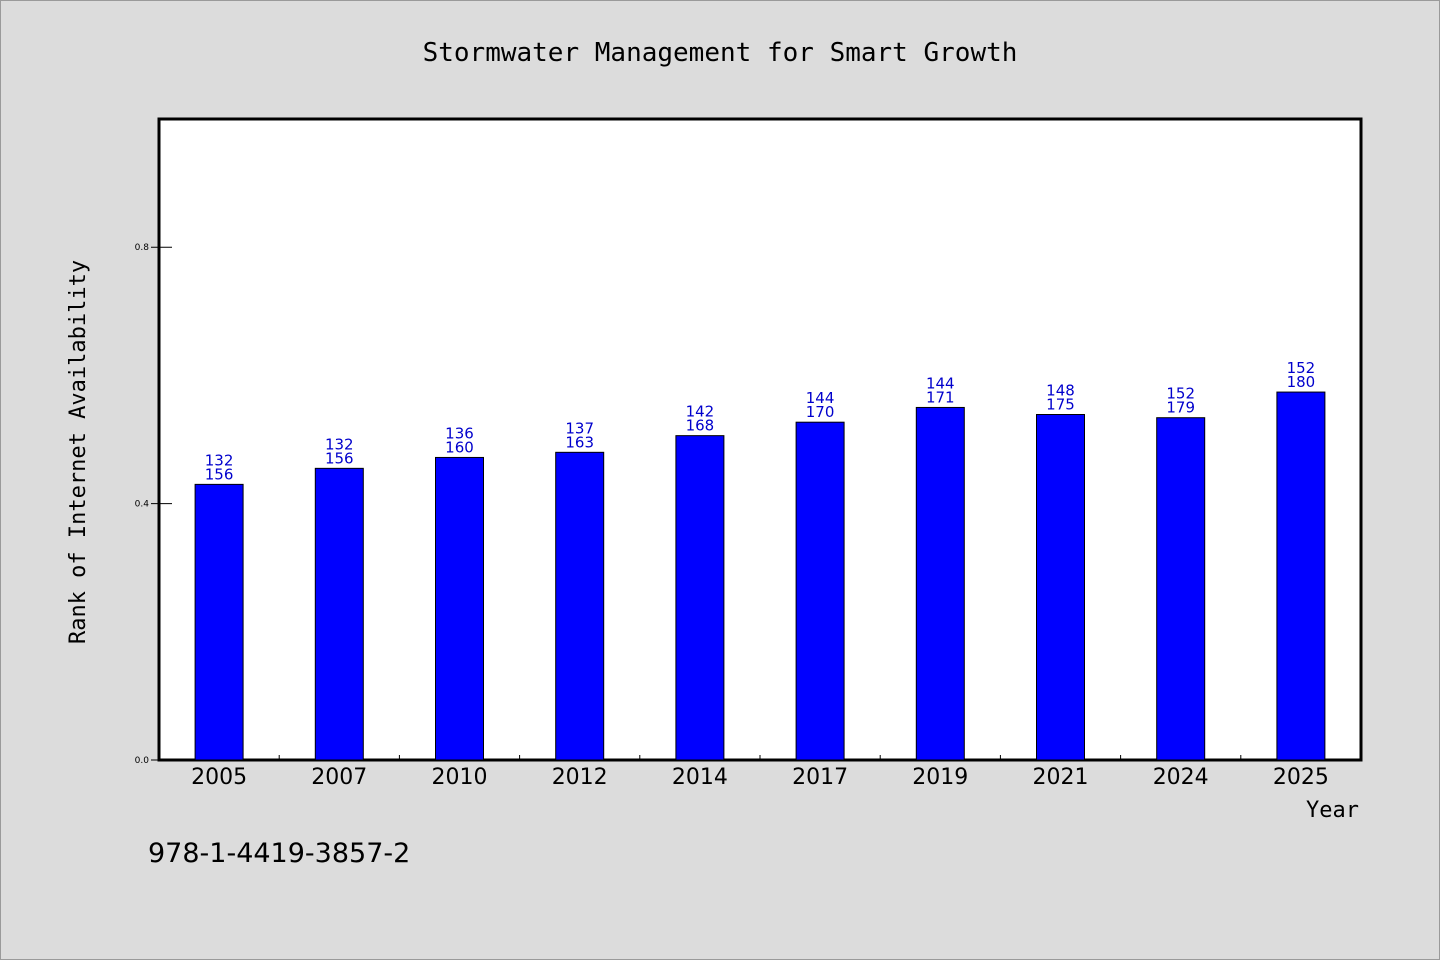 Image resolution: width=1440 pixels, height=960 pixels. I want to click on x-tick-label: 2017, so click(820, 777).